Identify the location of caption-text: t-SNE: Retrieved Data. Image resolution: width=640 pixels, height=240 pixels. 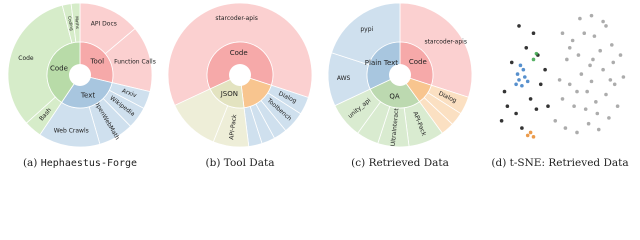
(569, 163).